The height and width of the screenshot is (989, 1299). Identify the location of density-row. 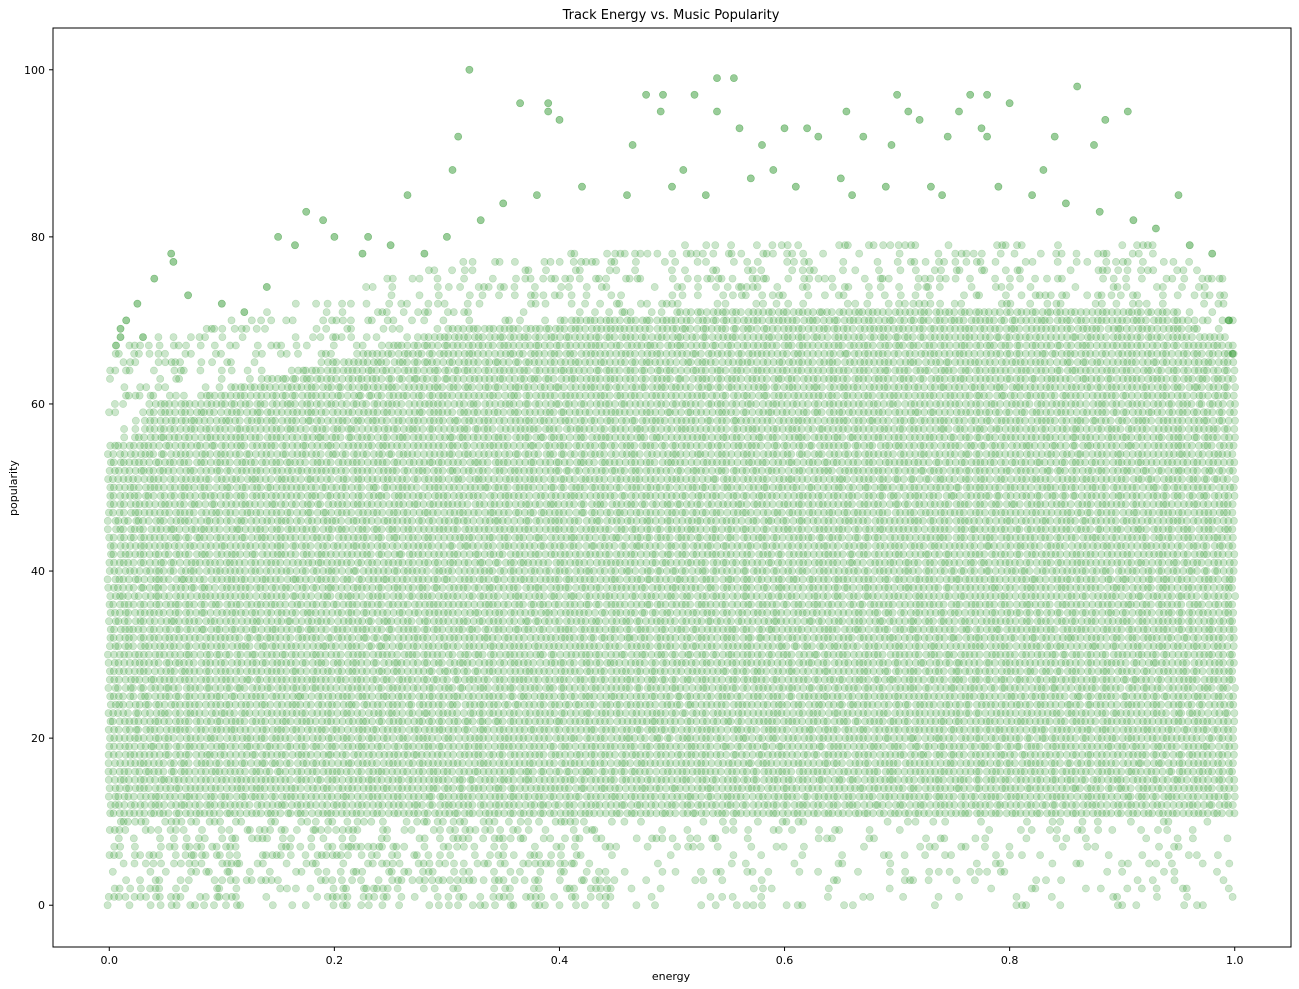
(671, 738).